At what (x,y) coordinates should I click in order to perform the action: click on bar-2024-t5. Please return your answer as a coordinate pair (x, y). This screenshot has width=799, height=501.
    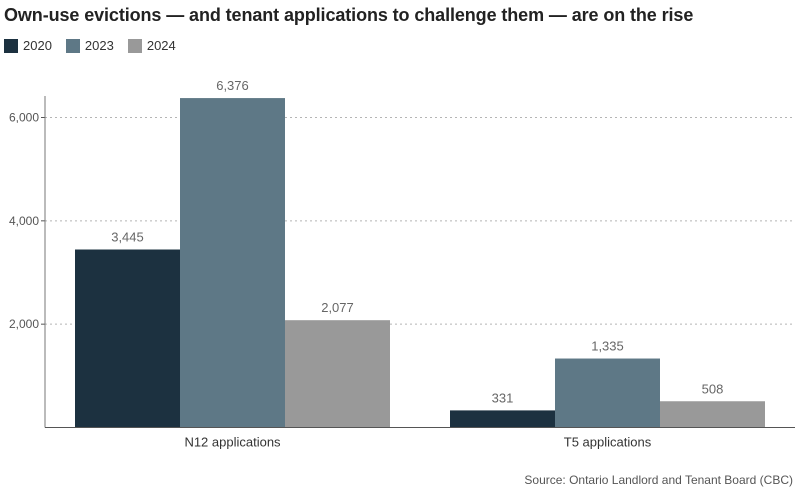
    Looking at the image, I should click on (712, 414).